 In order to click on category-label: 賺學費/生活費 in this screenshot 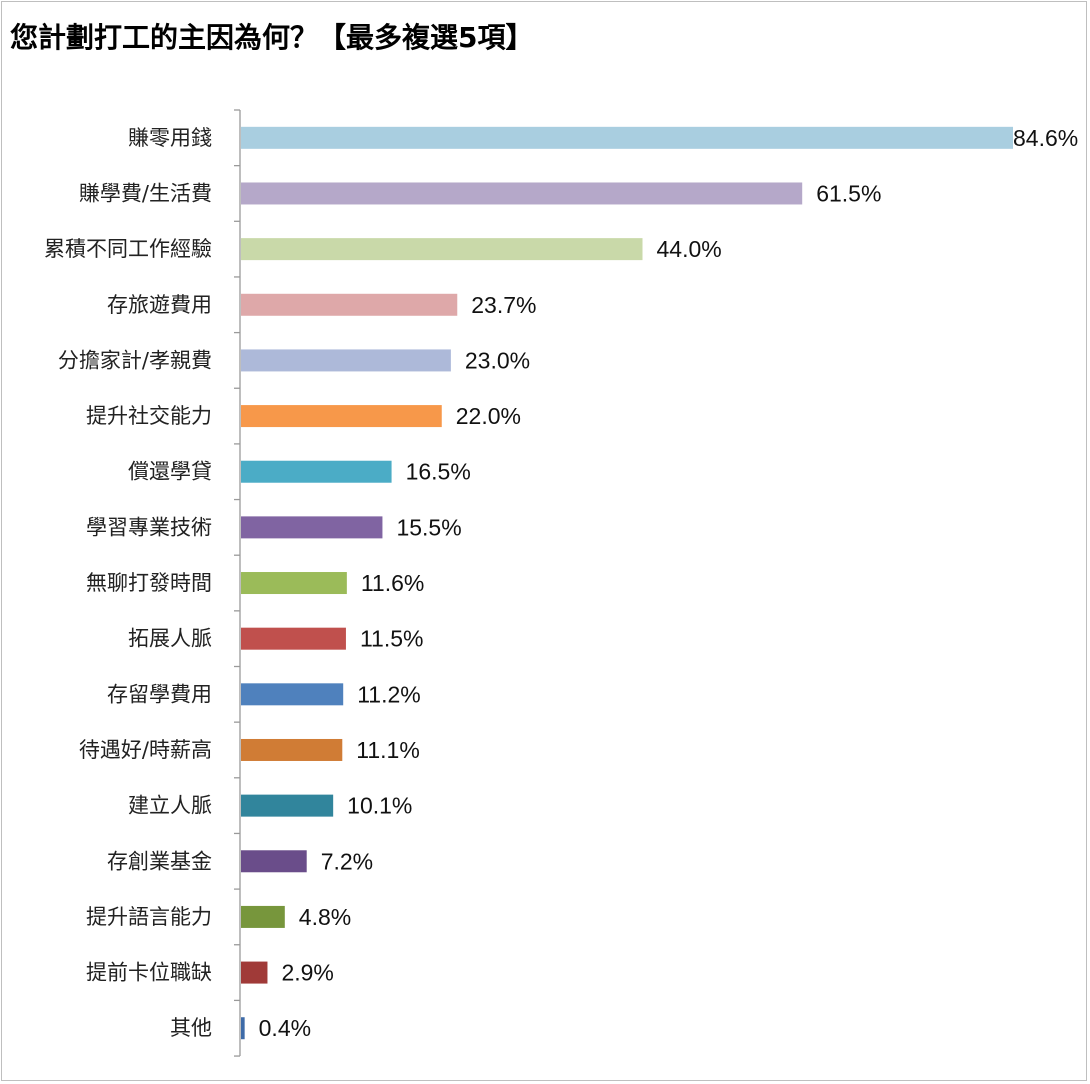, I will do `click(145, 193)`.